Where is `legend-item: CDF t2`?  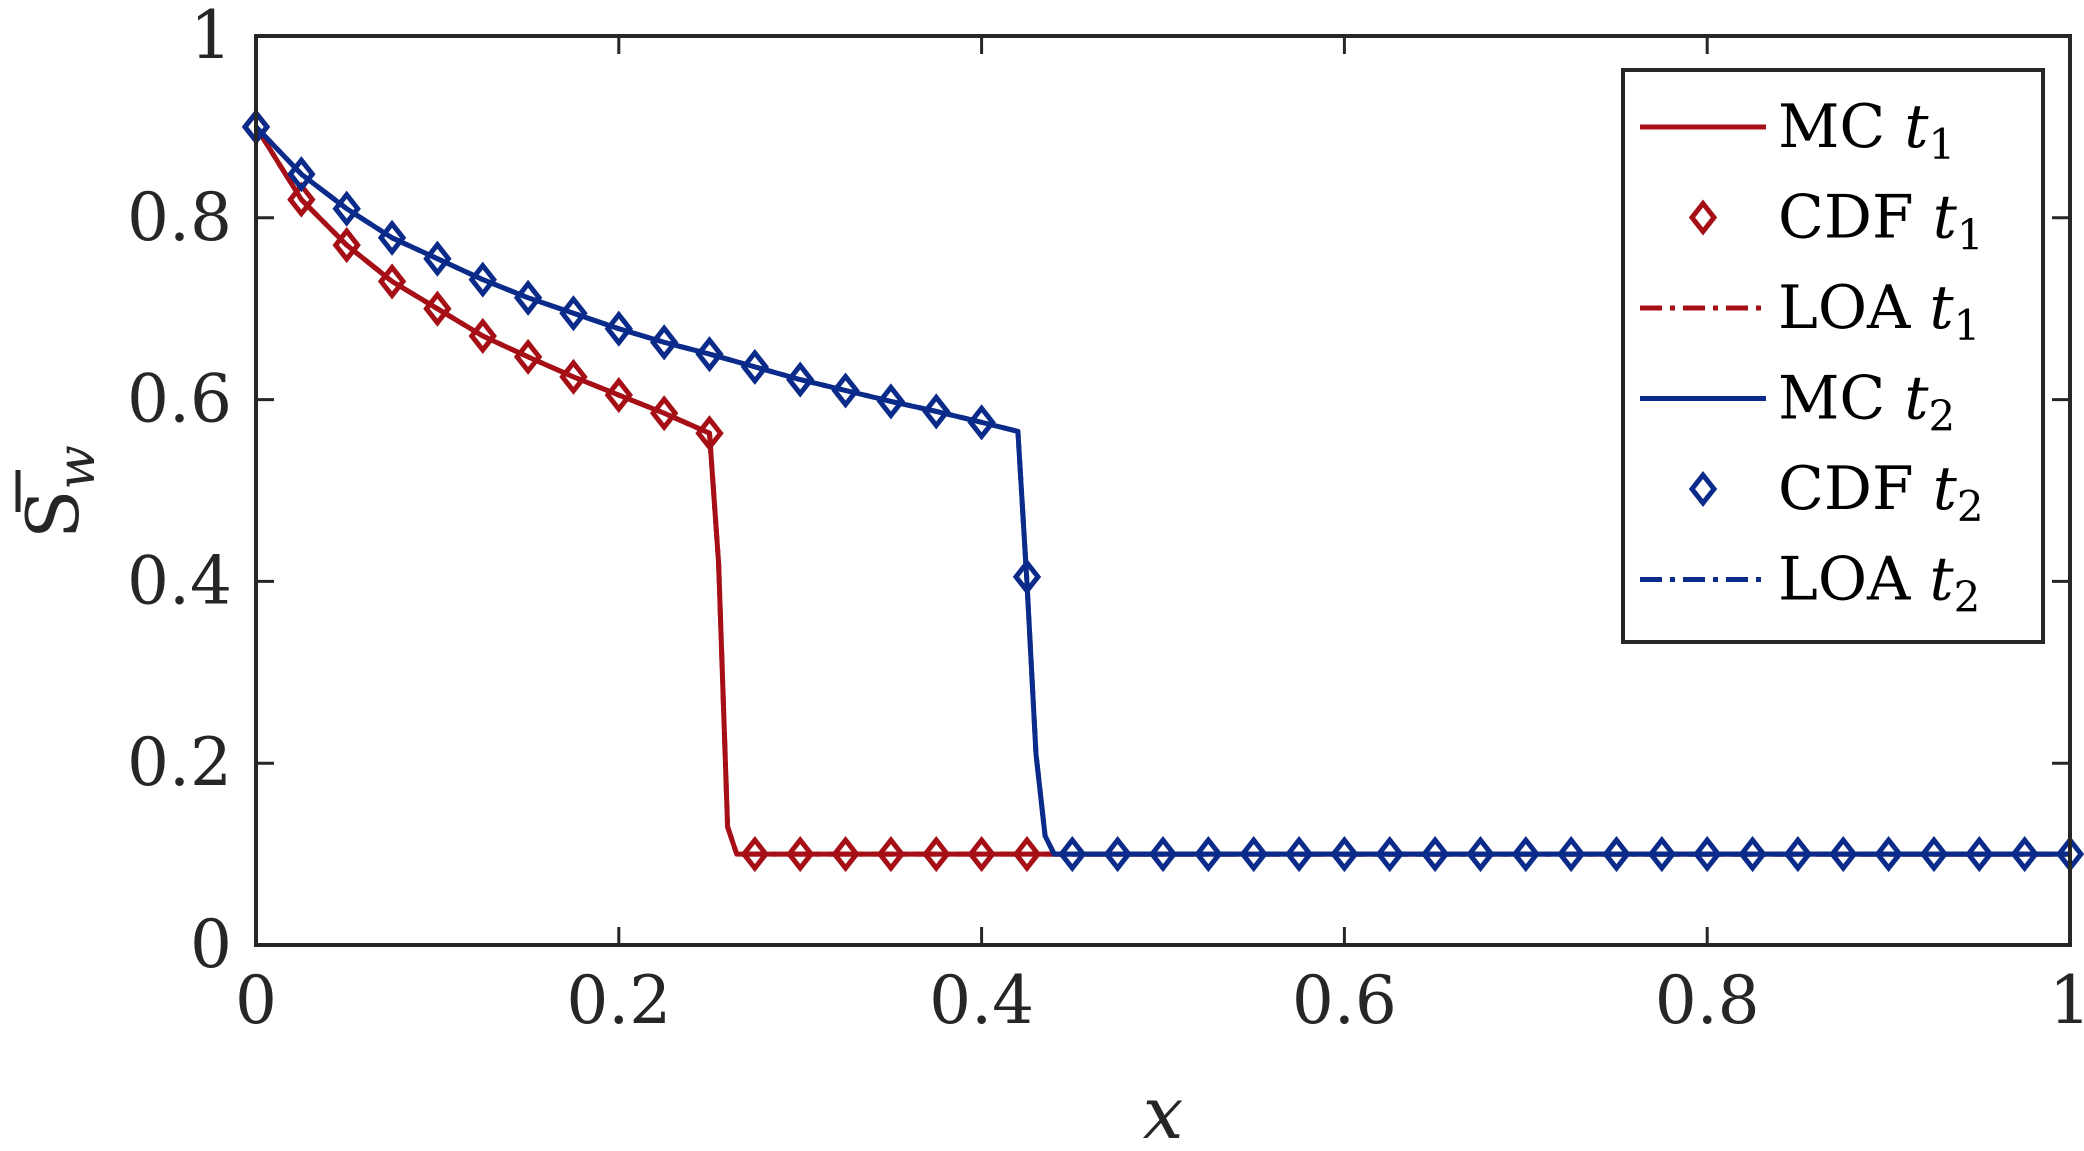
legend-item: CDF t2 is located at coordinates (1836, 492).